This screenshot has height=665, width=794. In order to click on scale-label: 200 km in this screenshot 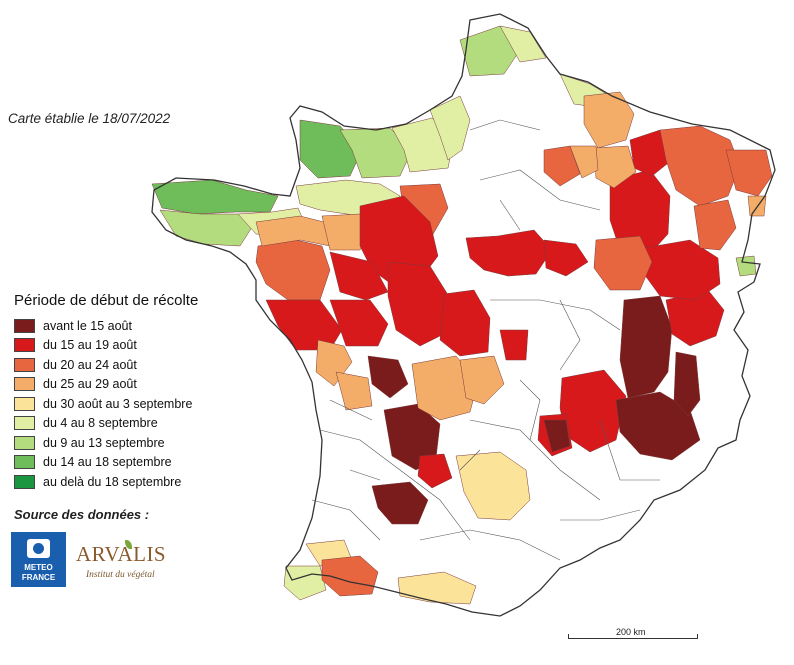, I will do `click(631, 632)`.